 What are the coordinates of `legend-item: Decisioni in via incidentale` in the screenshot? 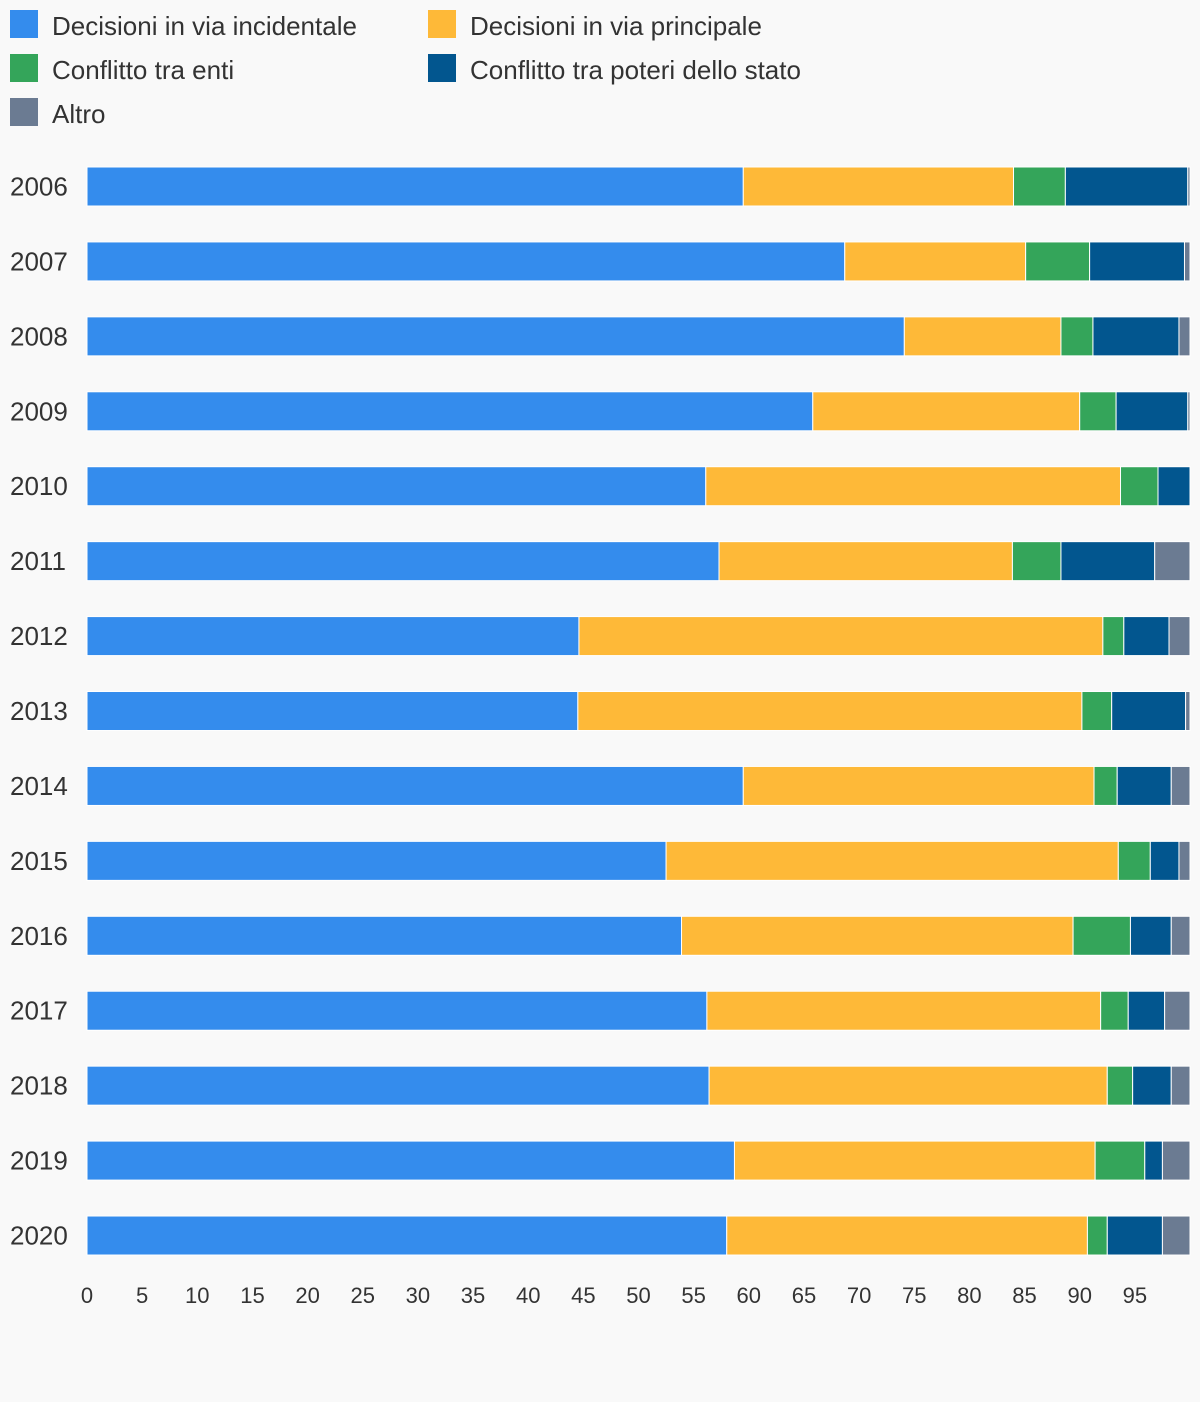 It's located at (183, 25).